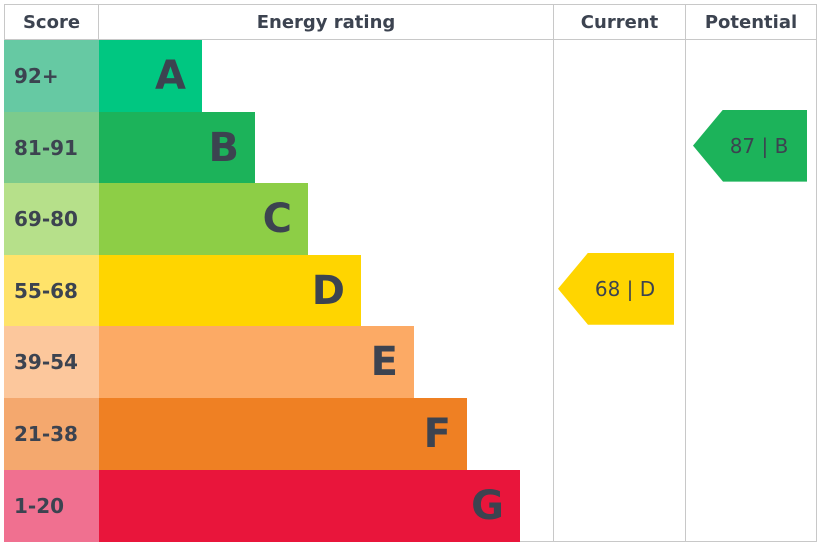  Describe the element at coordinates (619, 22) in the screenshot. I see `header-current: Current` at that location.